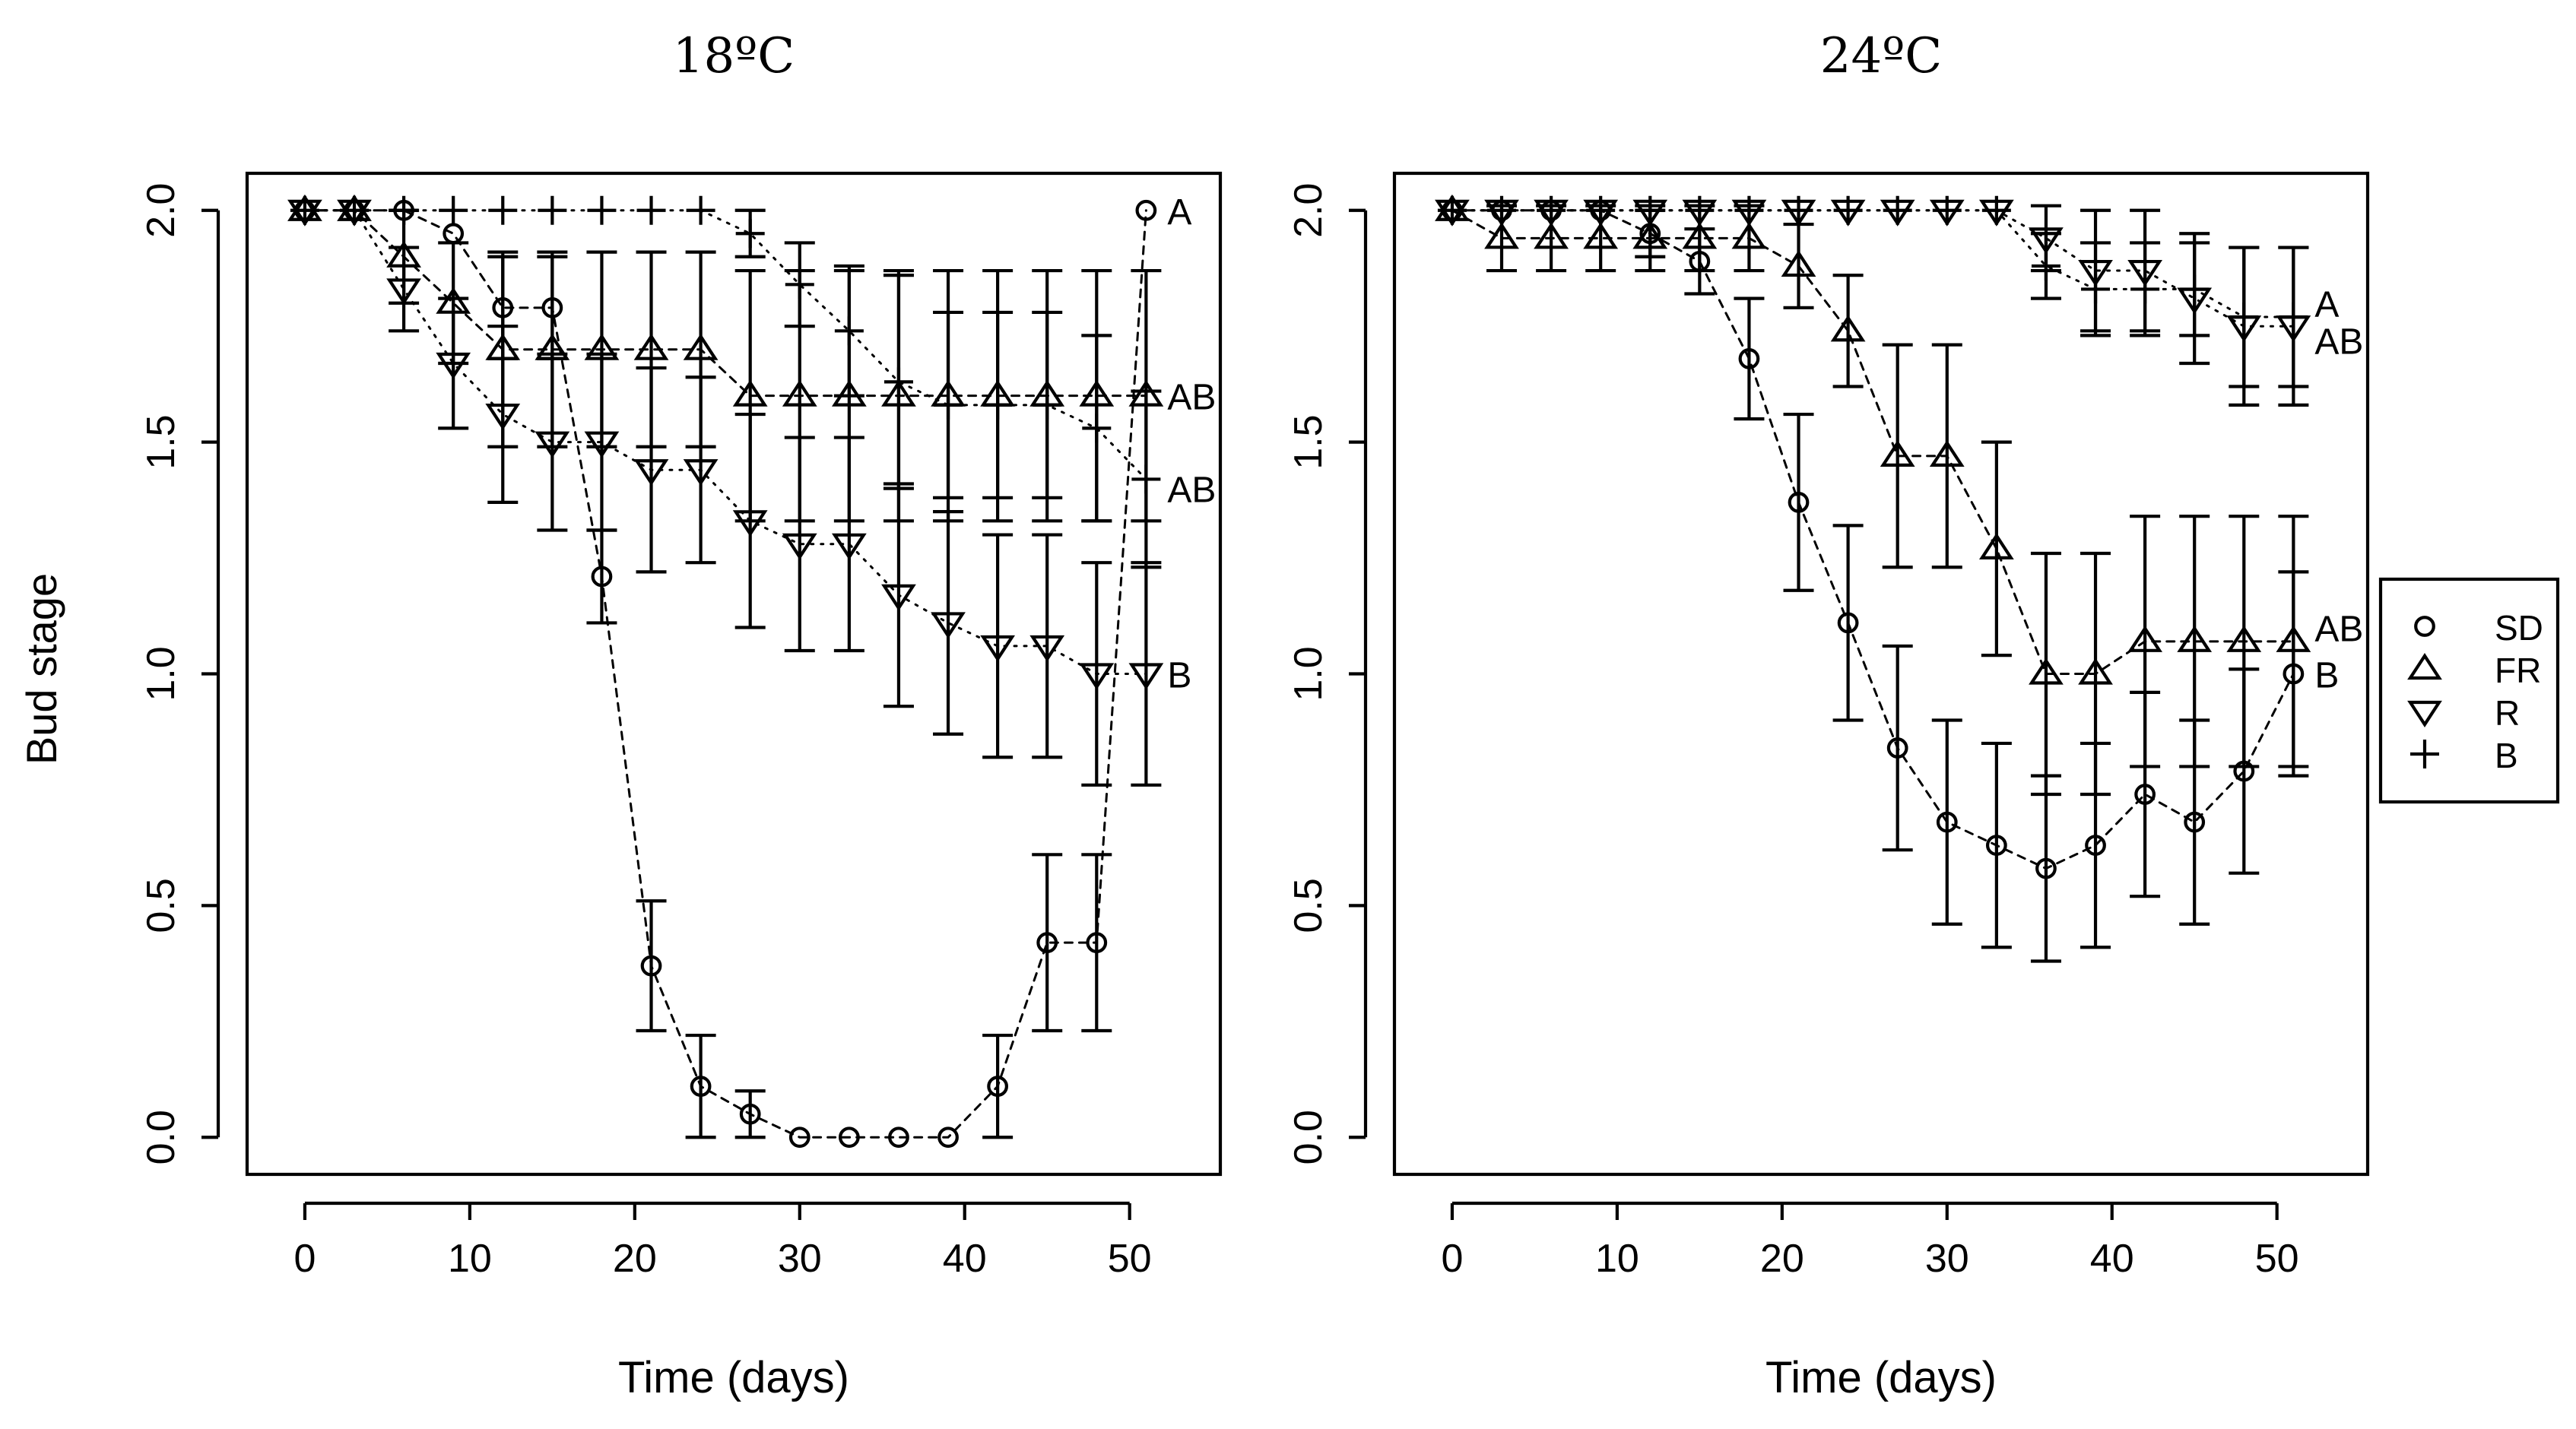 The image size is (2576, 1429). Describe the element at coordinates (1947, 1259) in the screenshot. I see `x-tick-label: 30` at that location.